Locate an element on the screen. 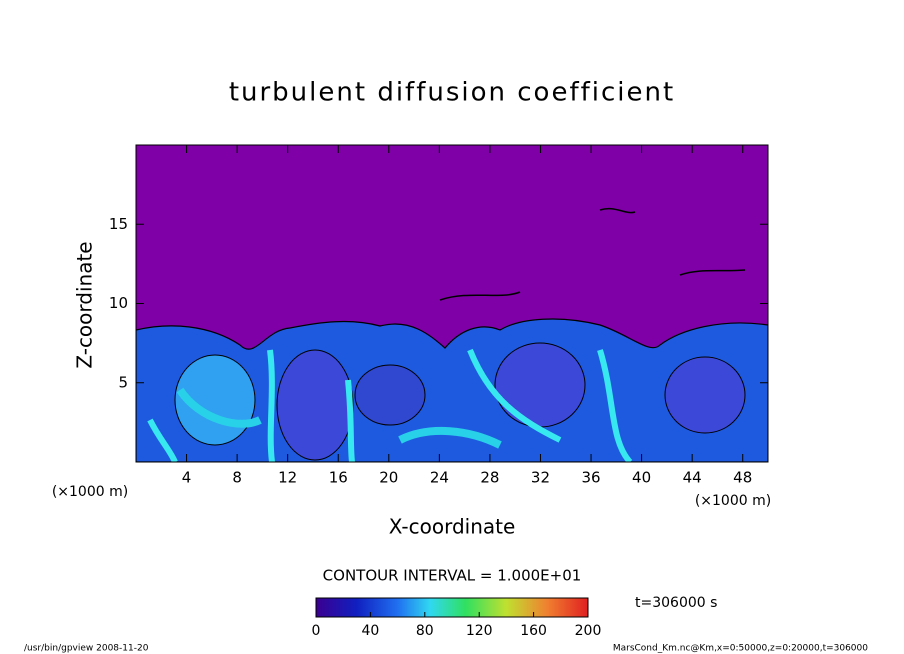 Image resolution: width=904 pixels, height=654 pixels. colorbar-tick-label: 0 is located at coordinates (316, 631).